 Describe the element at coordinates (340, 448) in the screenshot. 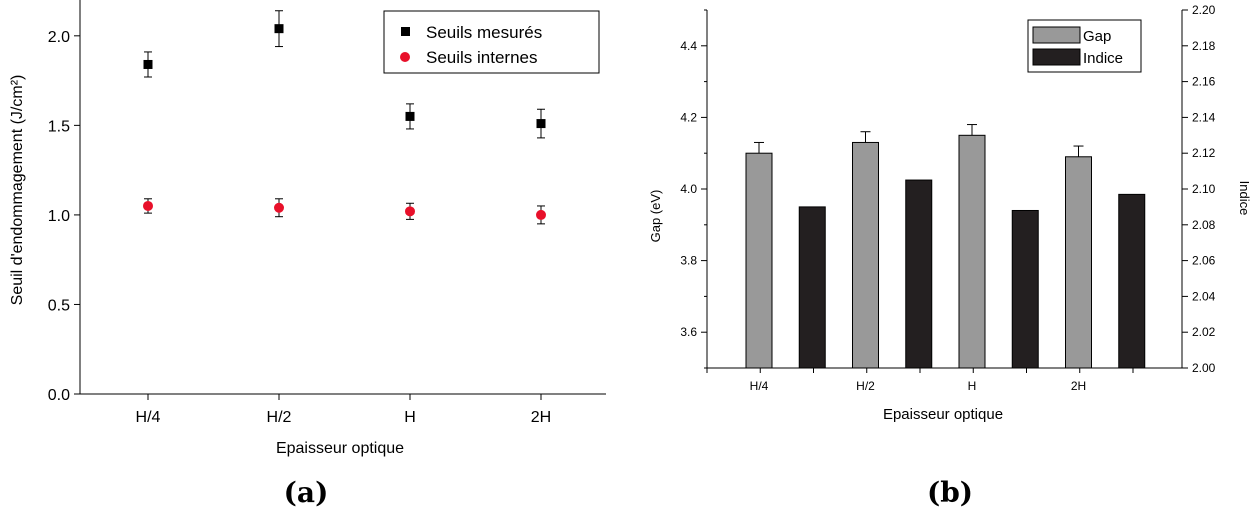

I see `chart-a-x-axis-label: Epaisseur optique` at that location.